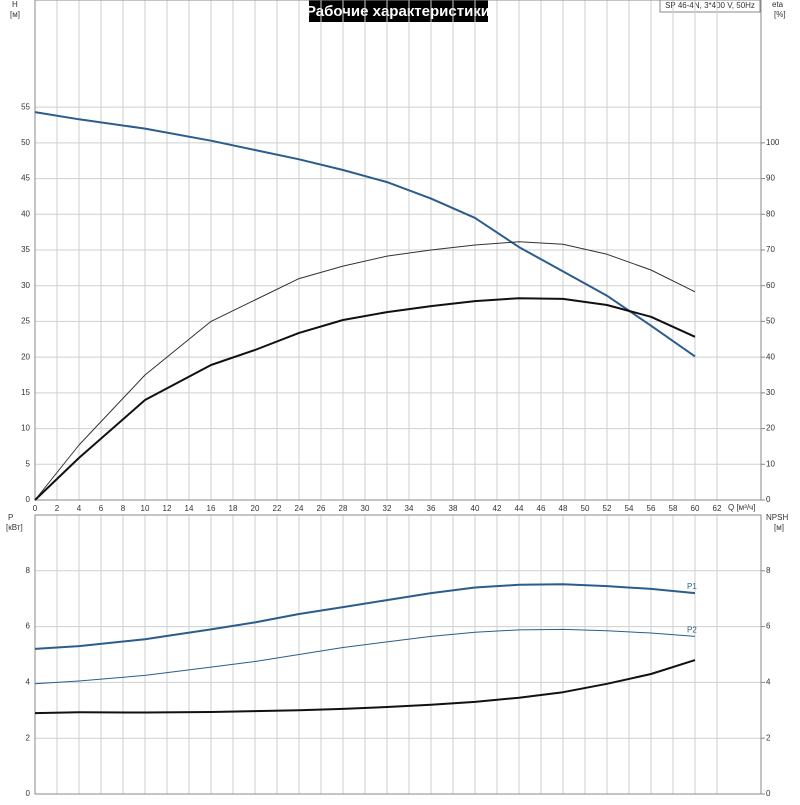 The image size is (800, 805). What do you see at coordinates (770, 213) in the screenshot?
I see `y2-tick-label: 80` at bounding box center [770, 213].